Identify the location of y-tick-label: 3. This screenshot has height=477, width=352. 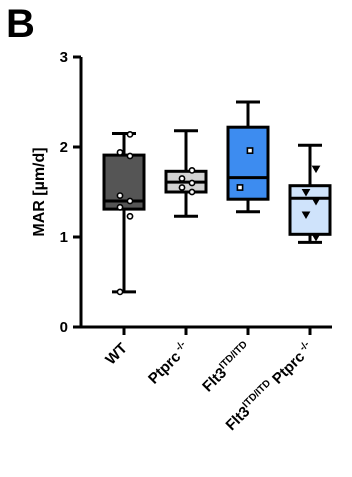
(64, 57).